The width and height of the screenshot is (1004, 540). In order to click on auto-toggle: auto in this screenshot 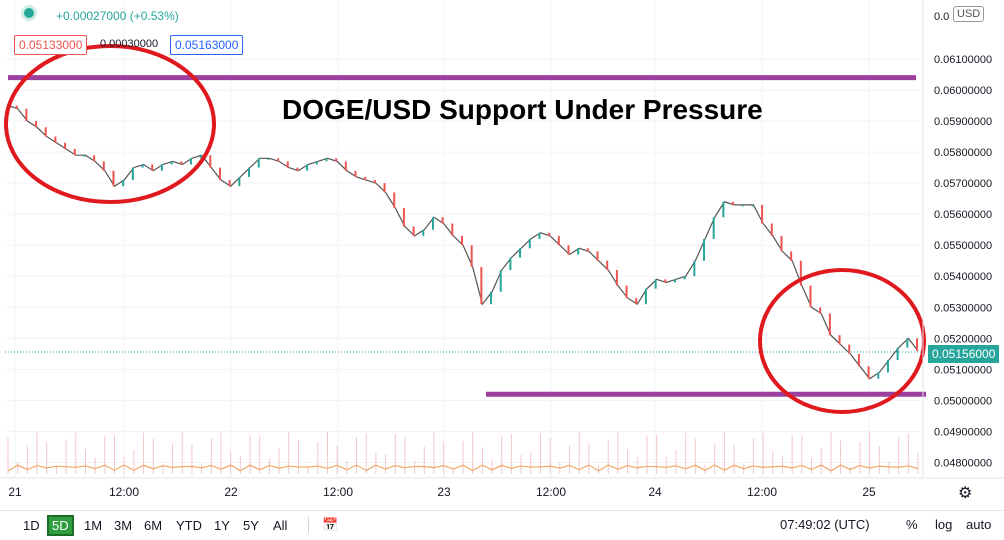, I will do `click(979, 524)`.